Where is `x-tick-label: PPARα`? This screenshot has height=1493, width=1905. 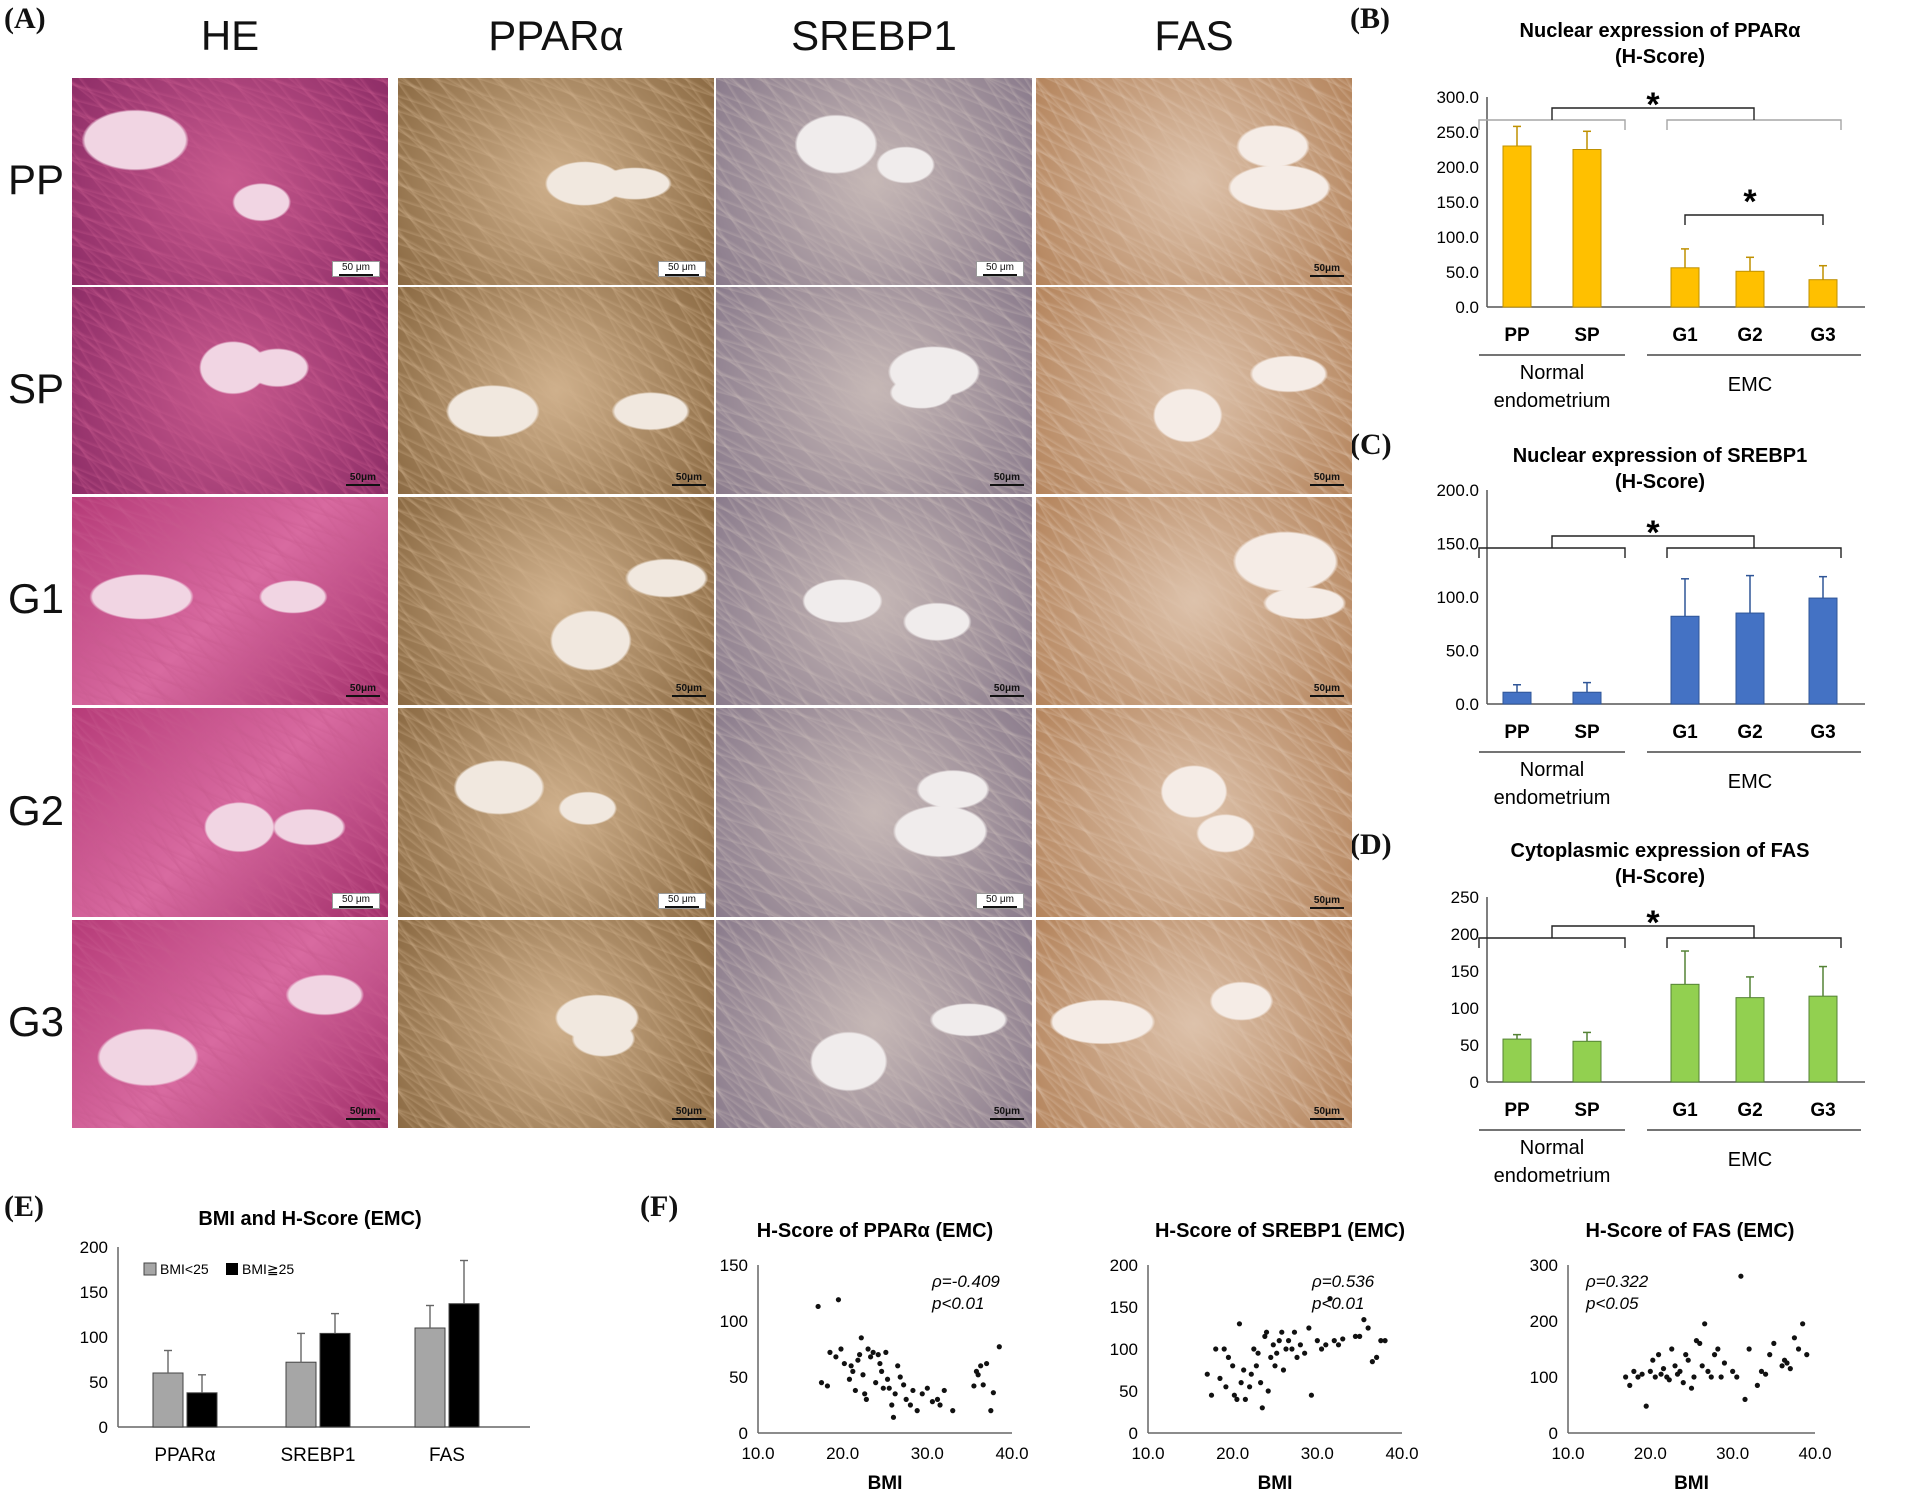 x-tick-label: PPARα is located at coordinates (184, 1455).